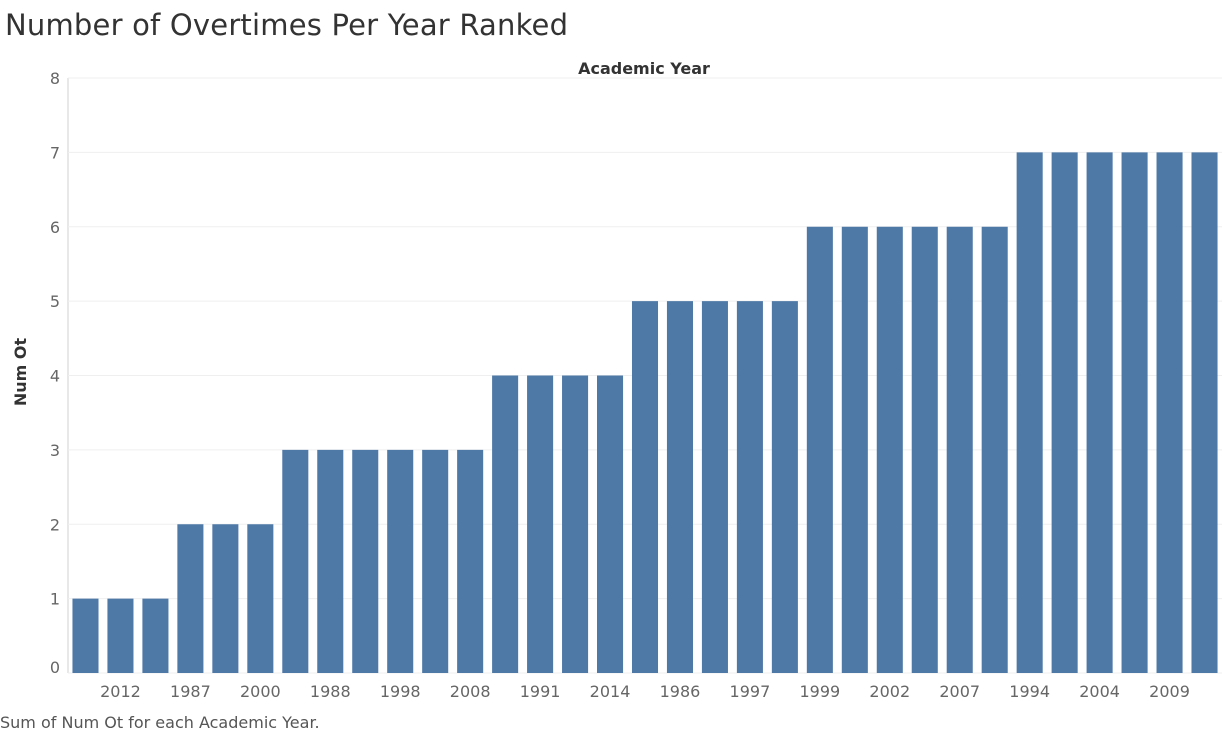 This screenshot has height=735, width=1222. I want to click on y-tick-label: 2, so click(55, 524).